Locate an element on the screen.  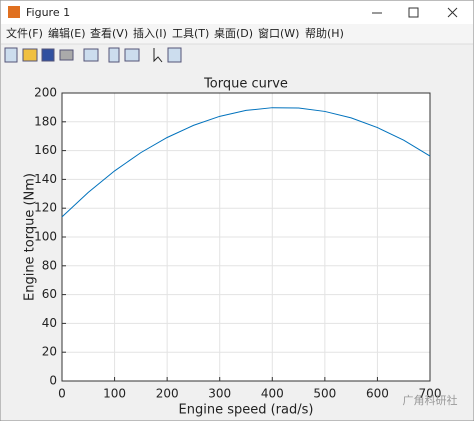
watermark: 广角科研社 is located at coordinates (430, 400).